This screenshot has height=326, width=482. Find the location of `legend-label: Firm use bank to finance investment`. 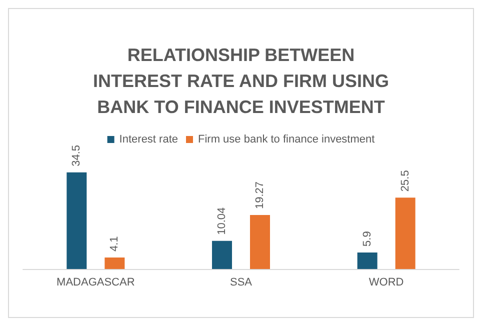

legend-label: Firm use bank to finance investment is located at coordinates (286, 140).